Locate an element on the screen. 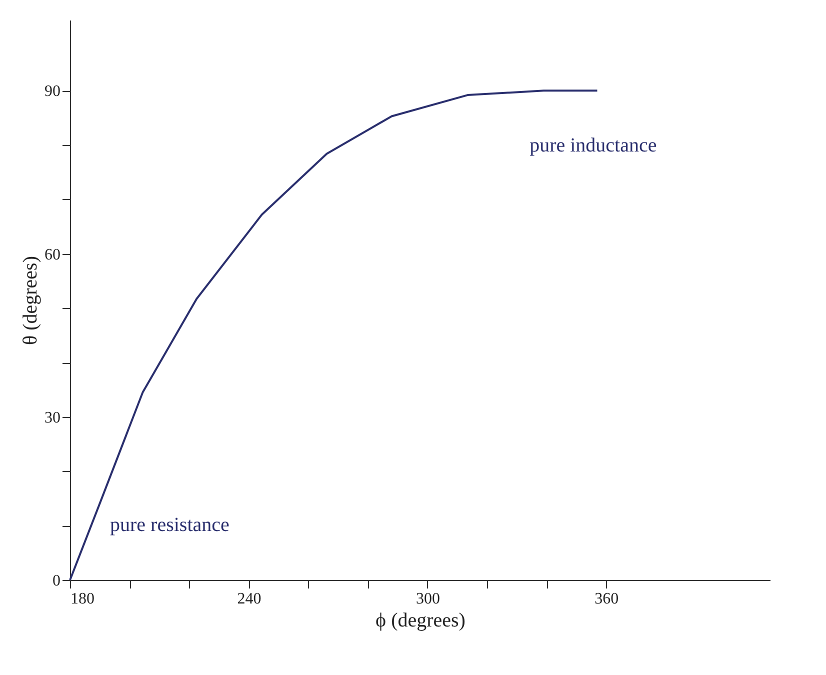 This screenshot has height=675, width=826. x-tick-label: 180 is located at coordinates (82, 599).